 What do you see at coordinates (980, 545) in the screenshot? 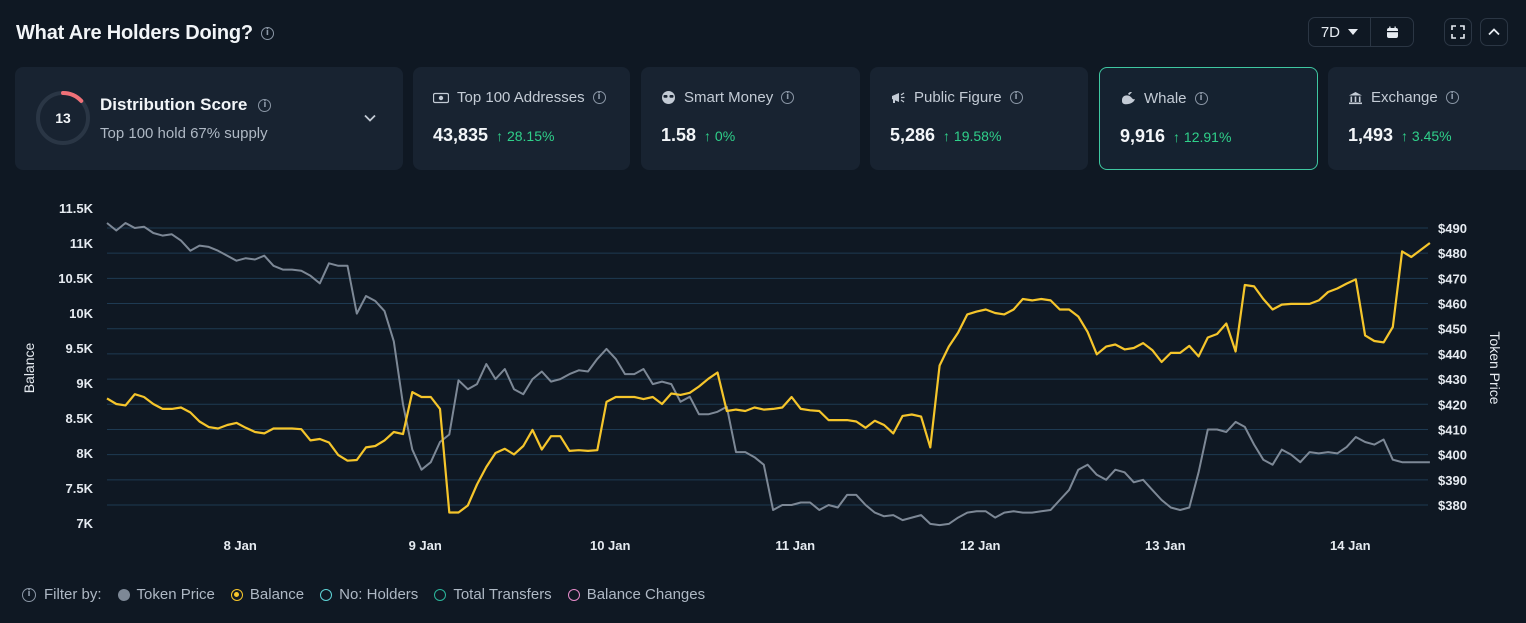
I see `x-tick-label: 12 Jan` at bounding box center [980, 545].